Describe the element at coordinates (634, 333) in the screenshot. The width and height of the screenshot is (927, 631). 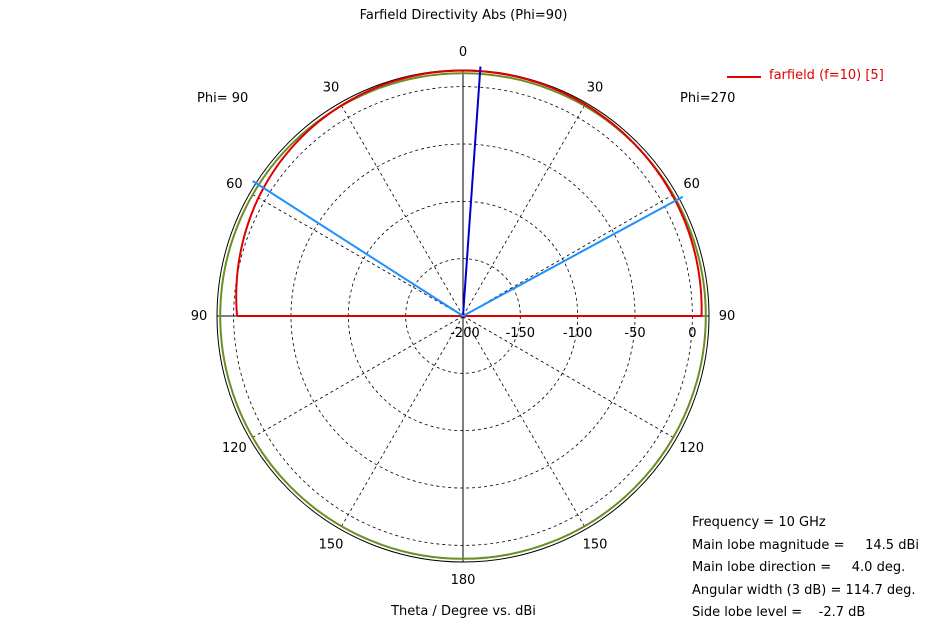
I see `radial-tick-label: -50` at that location.